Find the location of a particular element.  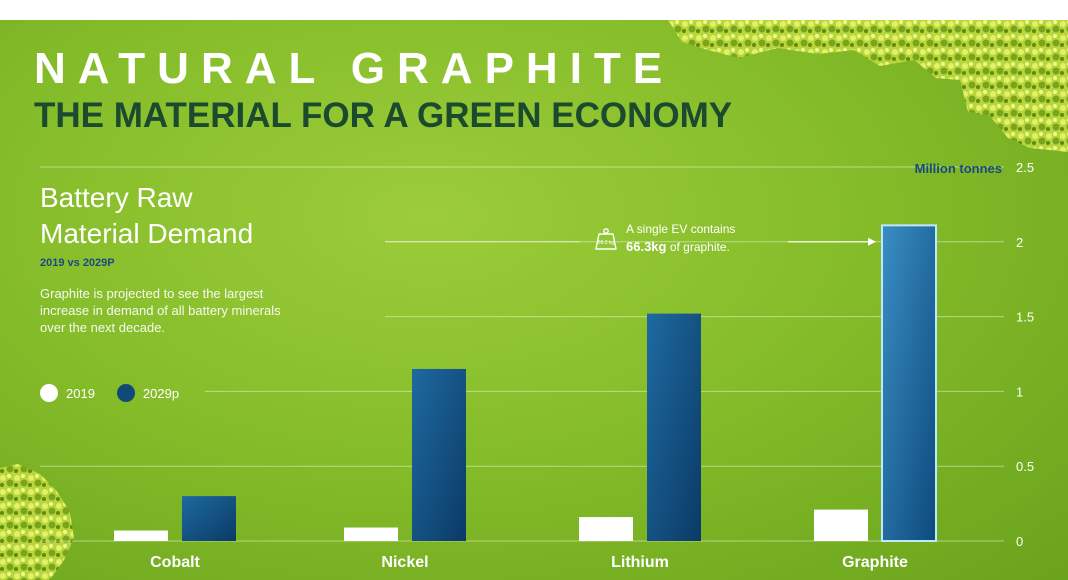

chart-title-line1: Battery Raw is located at coordinates (116, 197).